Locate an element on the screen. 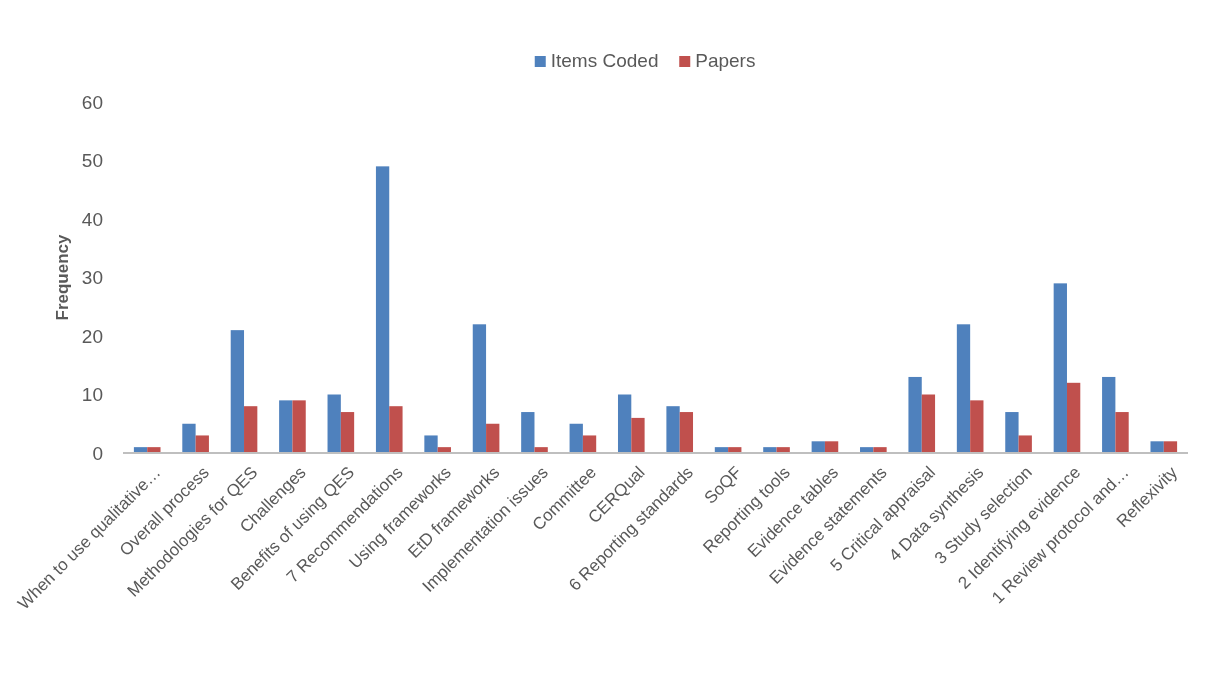  y-tick-label: 10 is located at coordinates (92, 395).